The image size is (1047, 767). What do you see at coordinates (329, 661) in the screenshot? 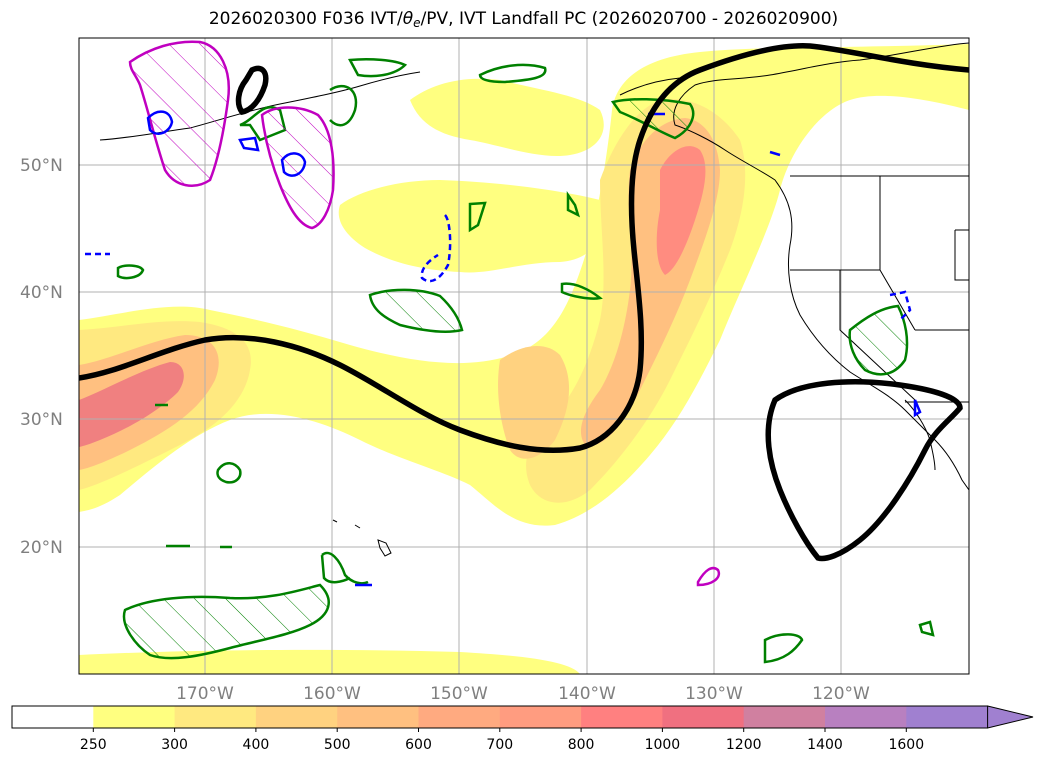
I see `ivt-250-south-band` at bounding box center [329, 661].